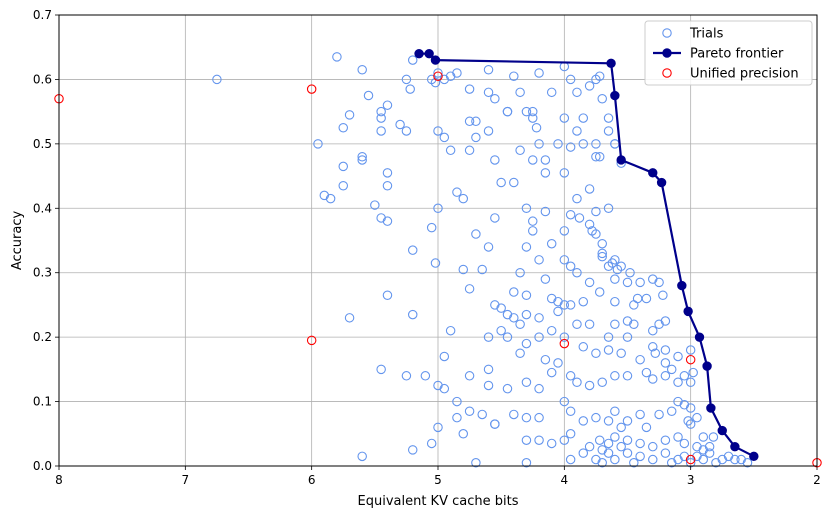 The height and width of the screenshot is (517, 831). I want to click on x-tick-label: 7, so click(186, 480).